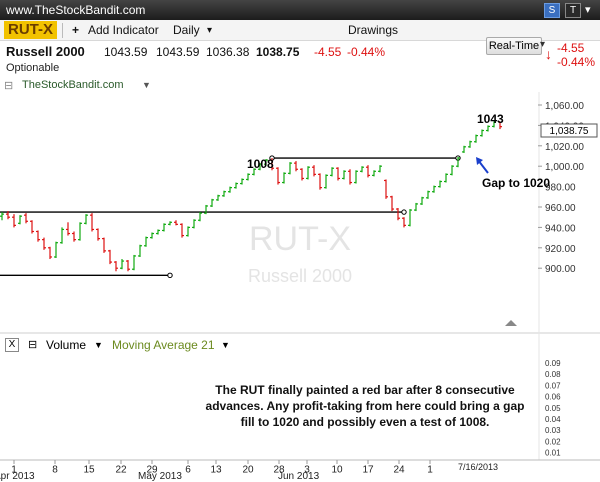 Image resolution: width=600 pixels, height=482 pixels. I want to click on volume-tick-label: 0.07, so click(553, 385).